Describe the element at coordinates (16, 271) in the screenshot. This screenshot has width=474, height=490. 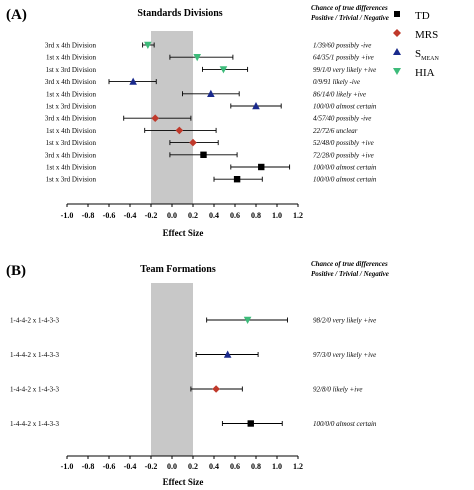
I see `panel-b-letter: (B)` at that location.